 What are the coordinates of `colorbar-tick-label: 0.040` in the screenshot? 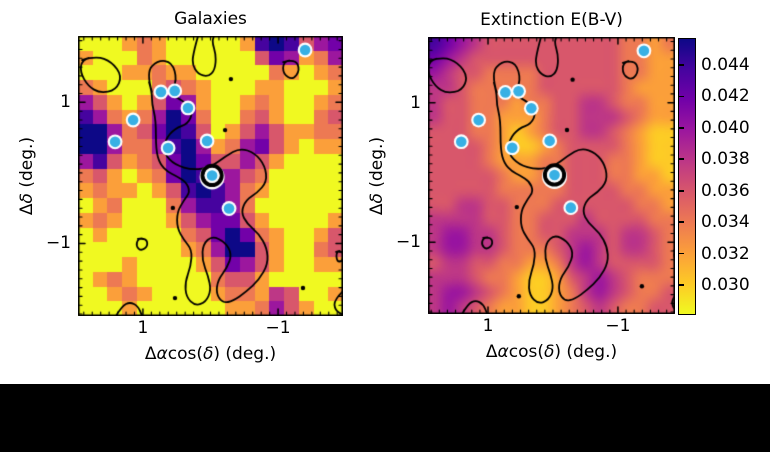 It's located at (725, 127).